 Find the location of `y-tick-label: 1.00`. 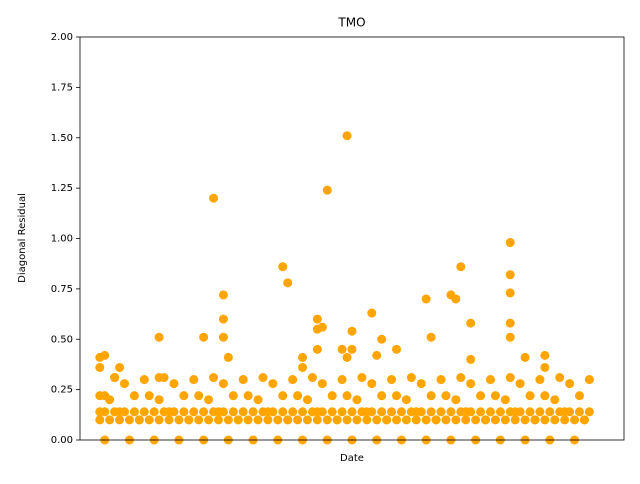

y-tick-label: 1.00 is located at coordinates (62, 239).